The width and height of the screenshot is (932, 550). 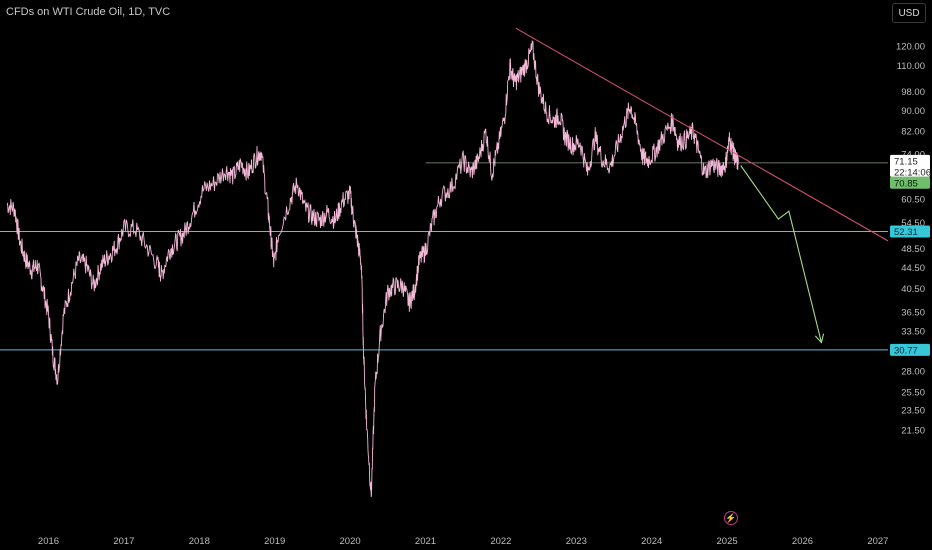 What do you see at coordinates (913, 430) in the screenshot?
I see `y-axis-tick-label: 21.50` at bounding box center [913, 430].